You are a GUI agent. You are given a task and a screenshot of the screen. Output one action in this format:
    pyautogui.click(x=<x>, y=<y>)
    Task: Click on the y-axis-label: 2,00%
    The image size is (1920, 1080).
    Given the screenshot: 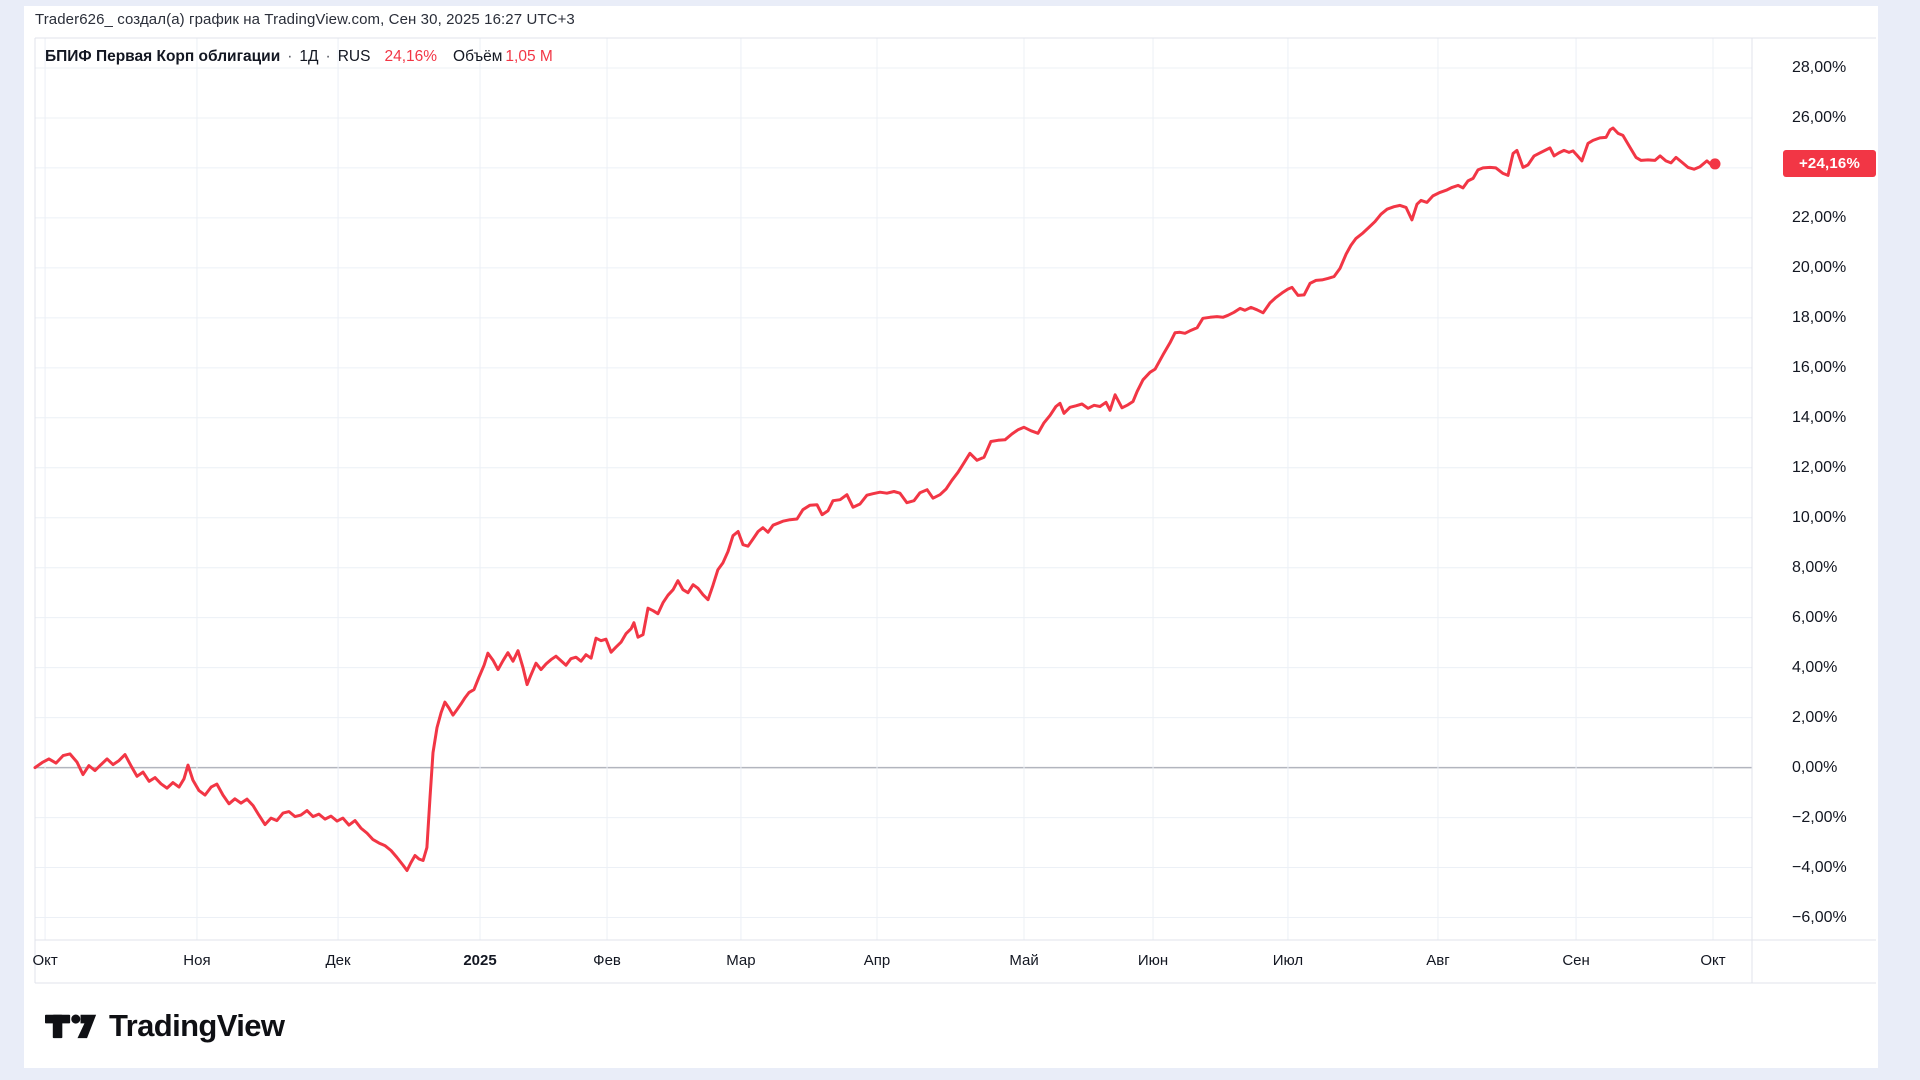 What is the action you would take?
    pyautogui.click(x=1815, y=717)
    